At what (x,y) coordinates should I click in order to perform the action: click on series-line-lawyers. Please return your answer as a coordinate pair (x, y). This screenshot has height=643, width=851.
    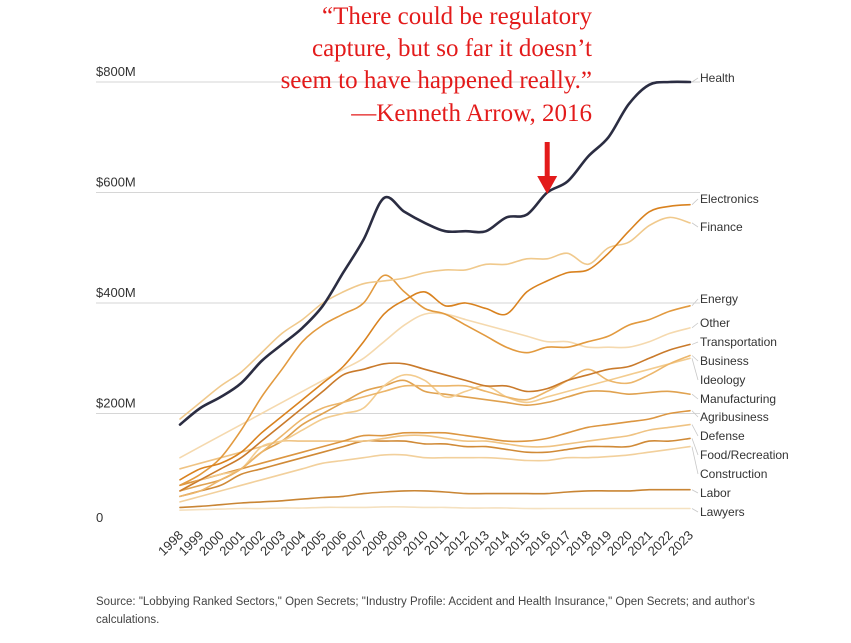
    Looking at the image, I should click on (435, 508).